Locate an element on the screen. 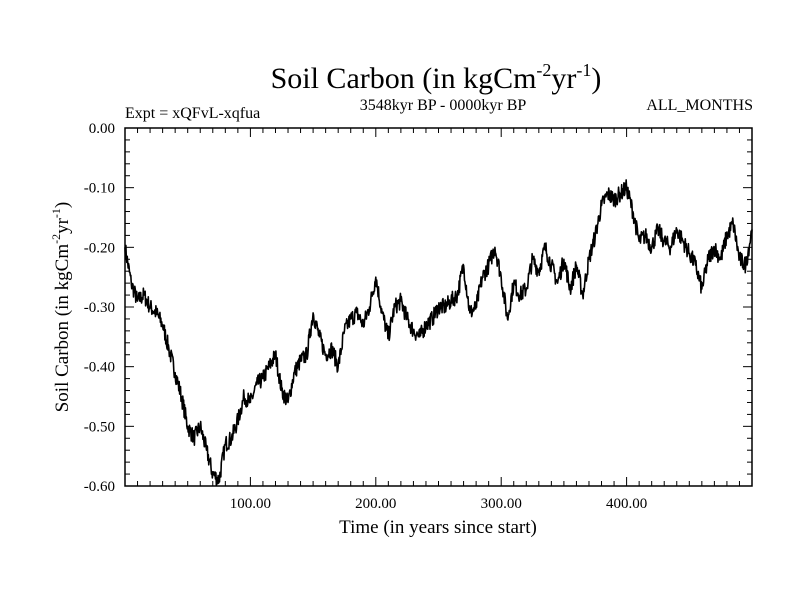  x-tick-label: 100.00 is located at coordinates (250, 504).